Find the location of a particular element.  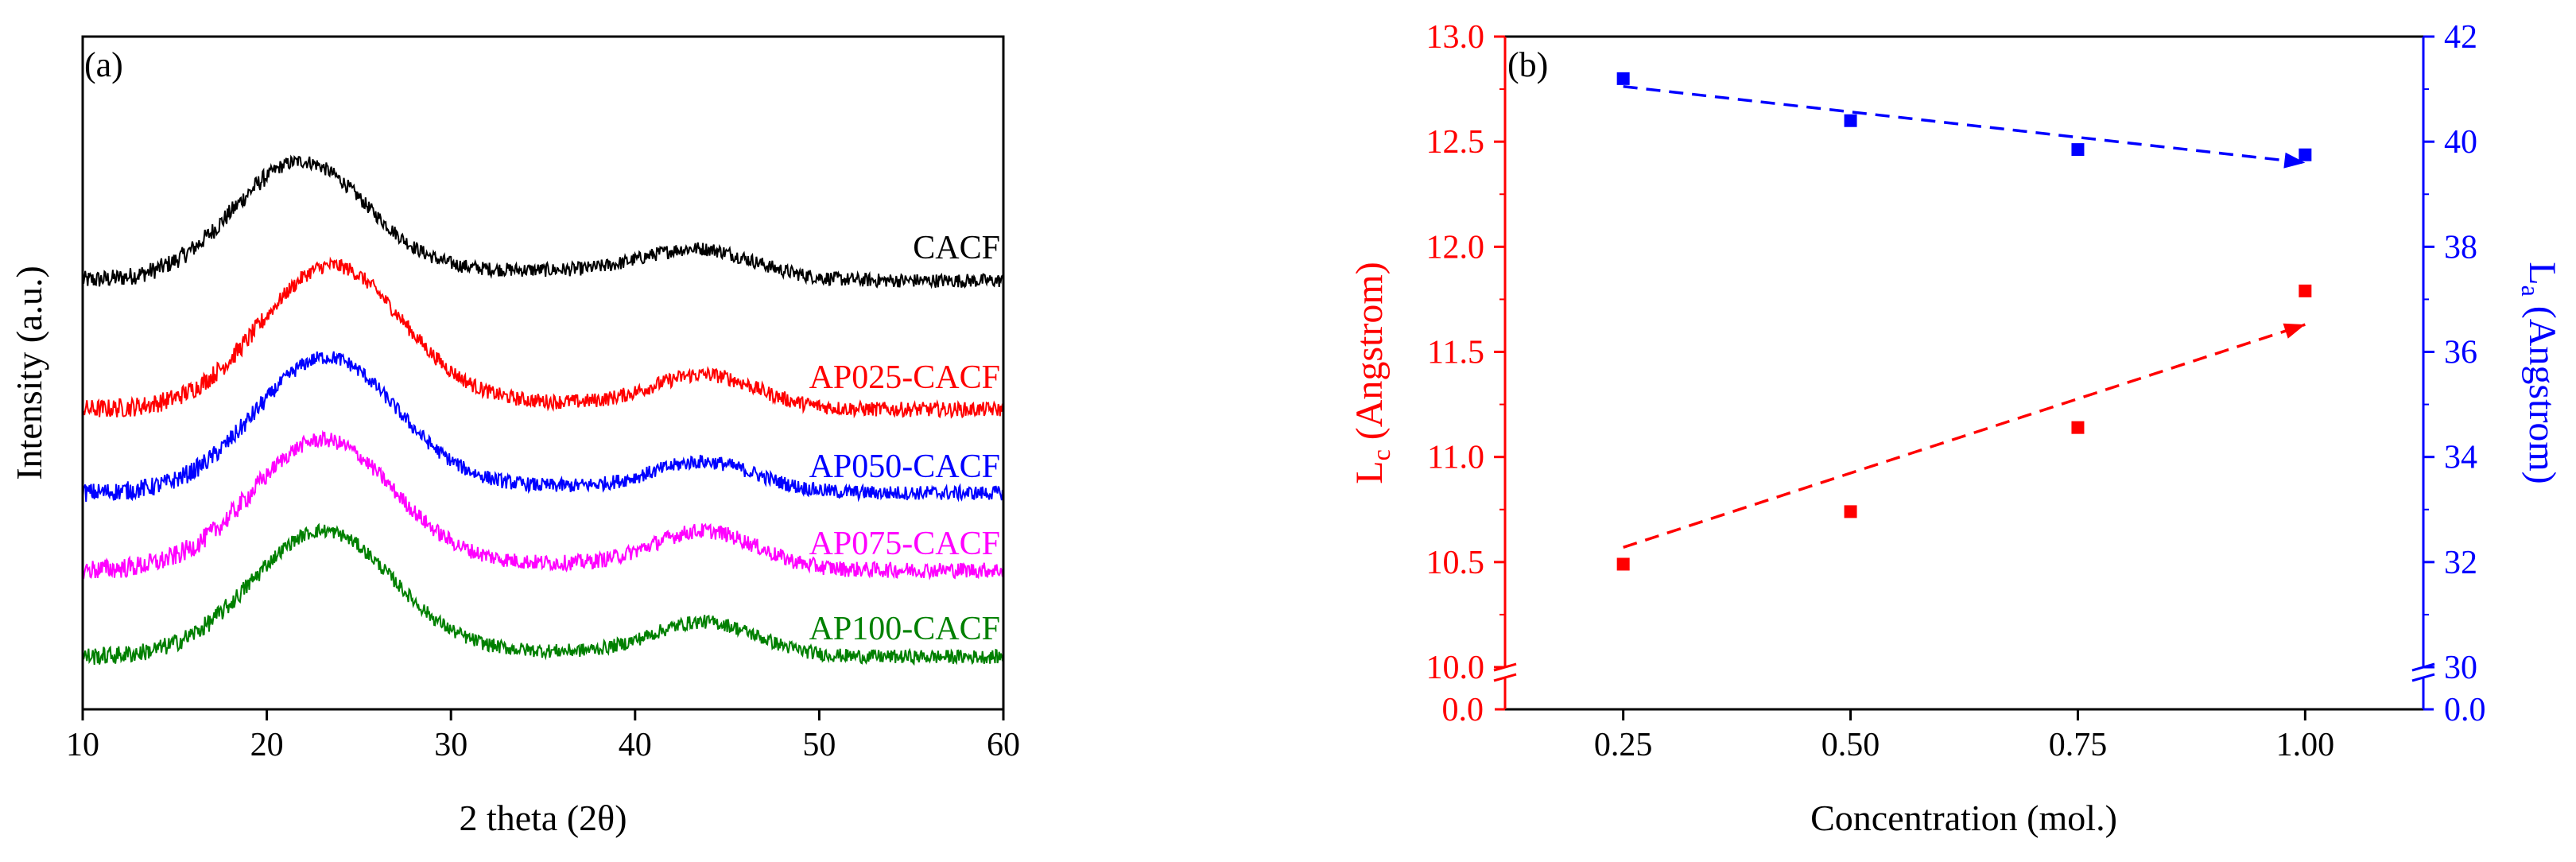

right-tick-label: 42 is located at coordinates (2460, 37).